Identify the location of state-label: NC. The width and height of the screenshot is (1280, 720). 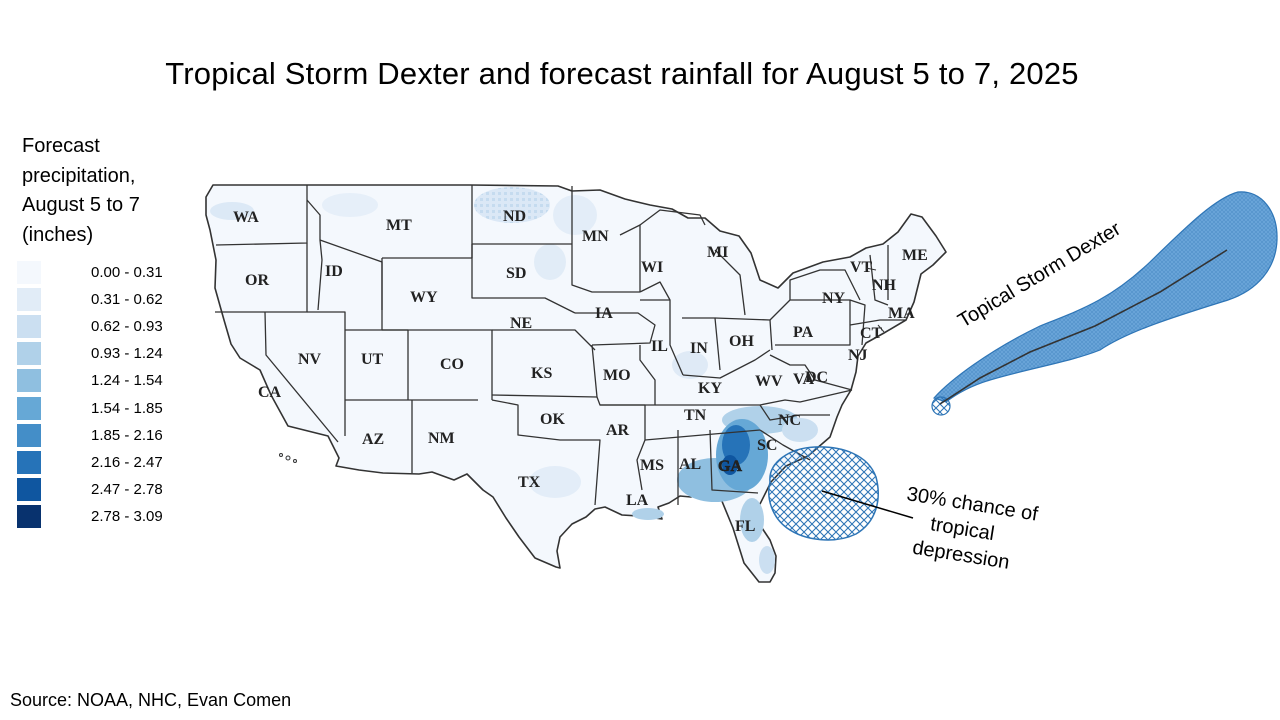
(789, 420).